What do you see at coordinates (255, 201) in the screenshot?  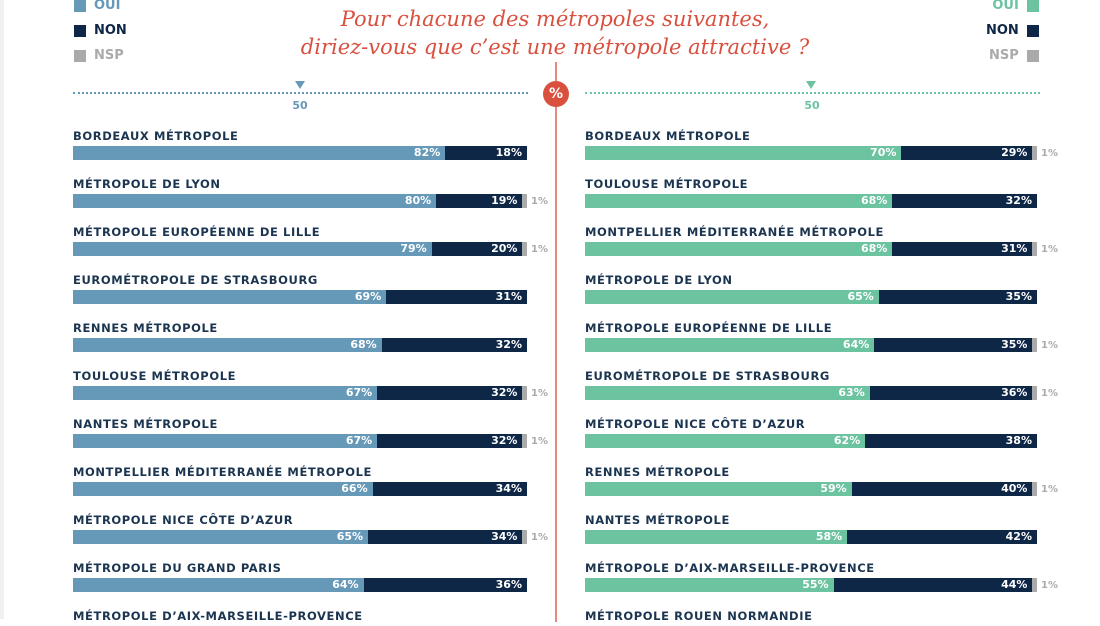 I see `bar-oui: 80%` at bounding box center [255, 201].